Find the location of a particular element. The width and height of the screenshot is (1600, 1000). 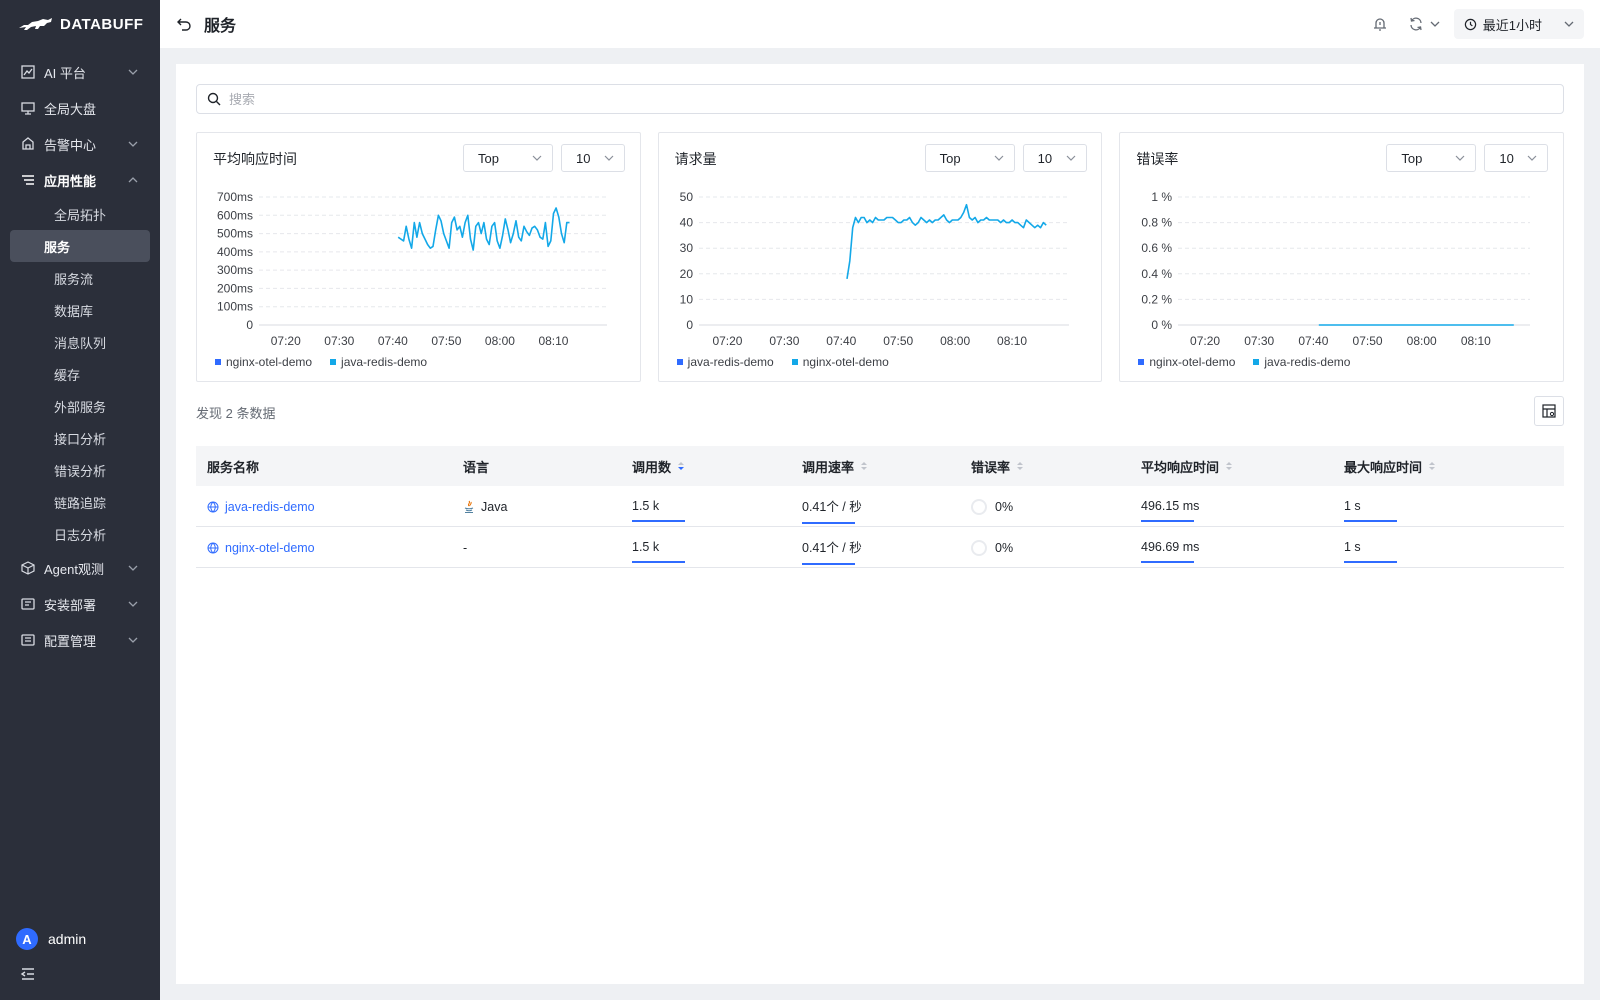

search-input is located at coordinates (896, 99).